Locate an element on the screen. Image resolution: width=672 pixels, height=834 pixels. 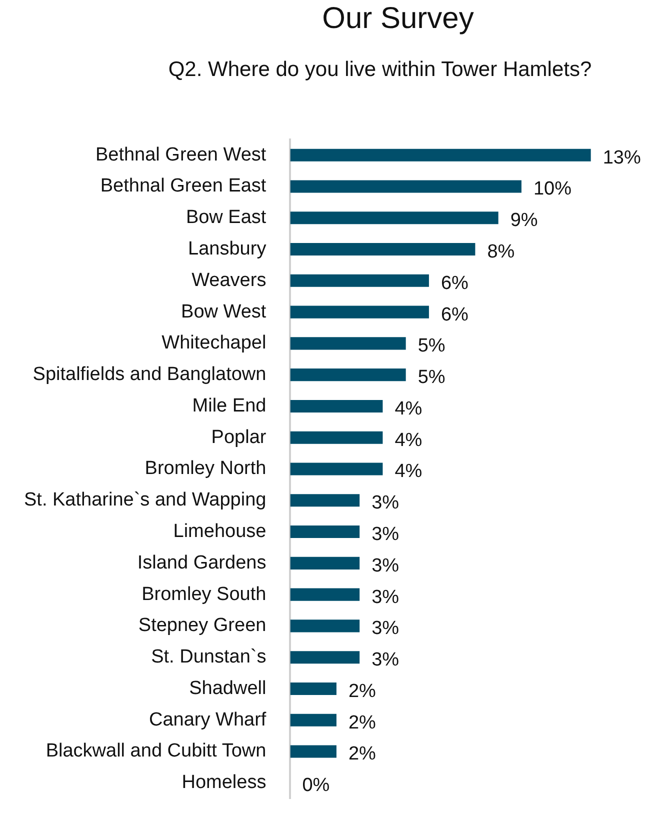
data-label: 8% is located at coordinates (501, 252).